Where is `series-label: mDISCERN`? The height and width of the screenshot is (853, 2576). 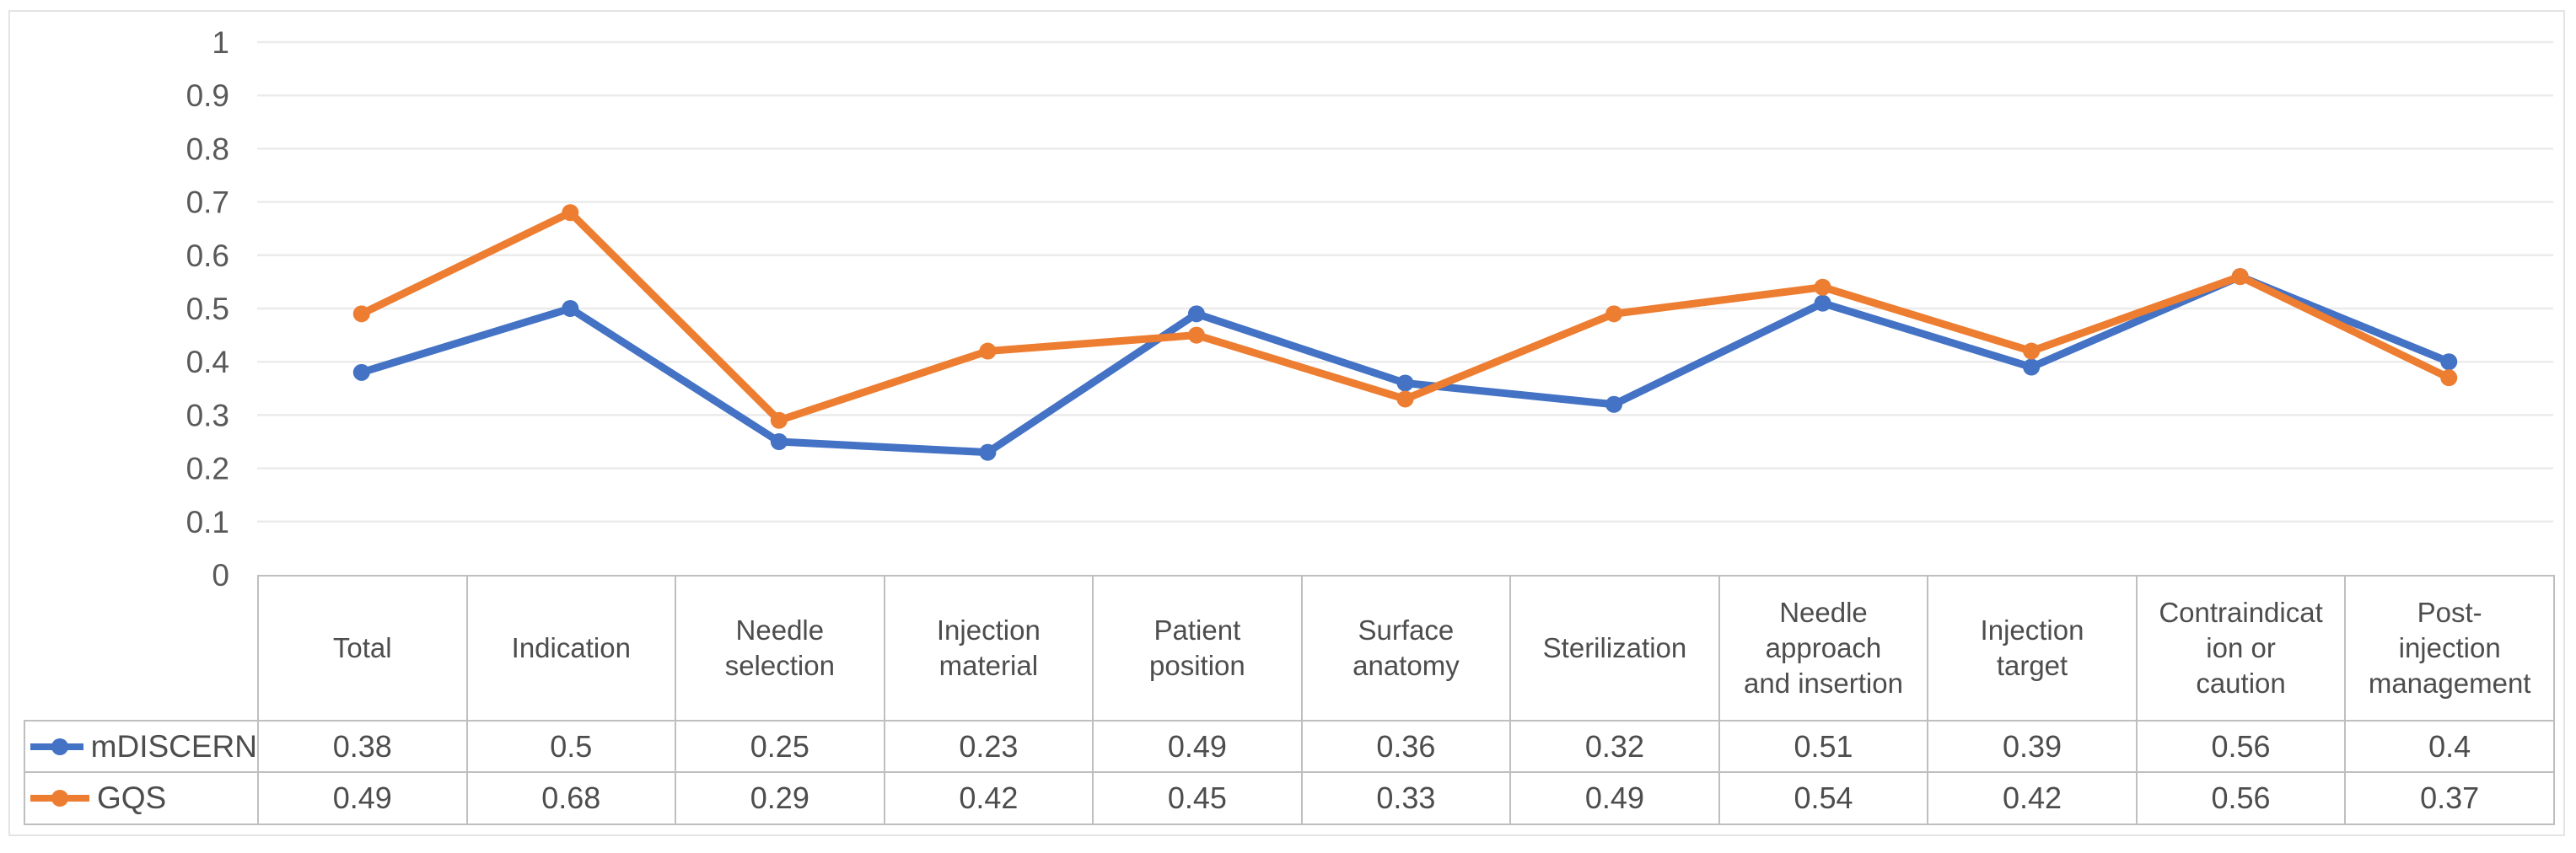
series-label: mDISCERN is located at coordinates (173, 746).